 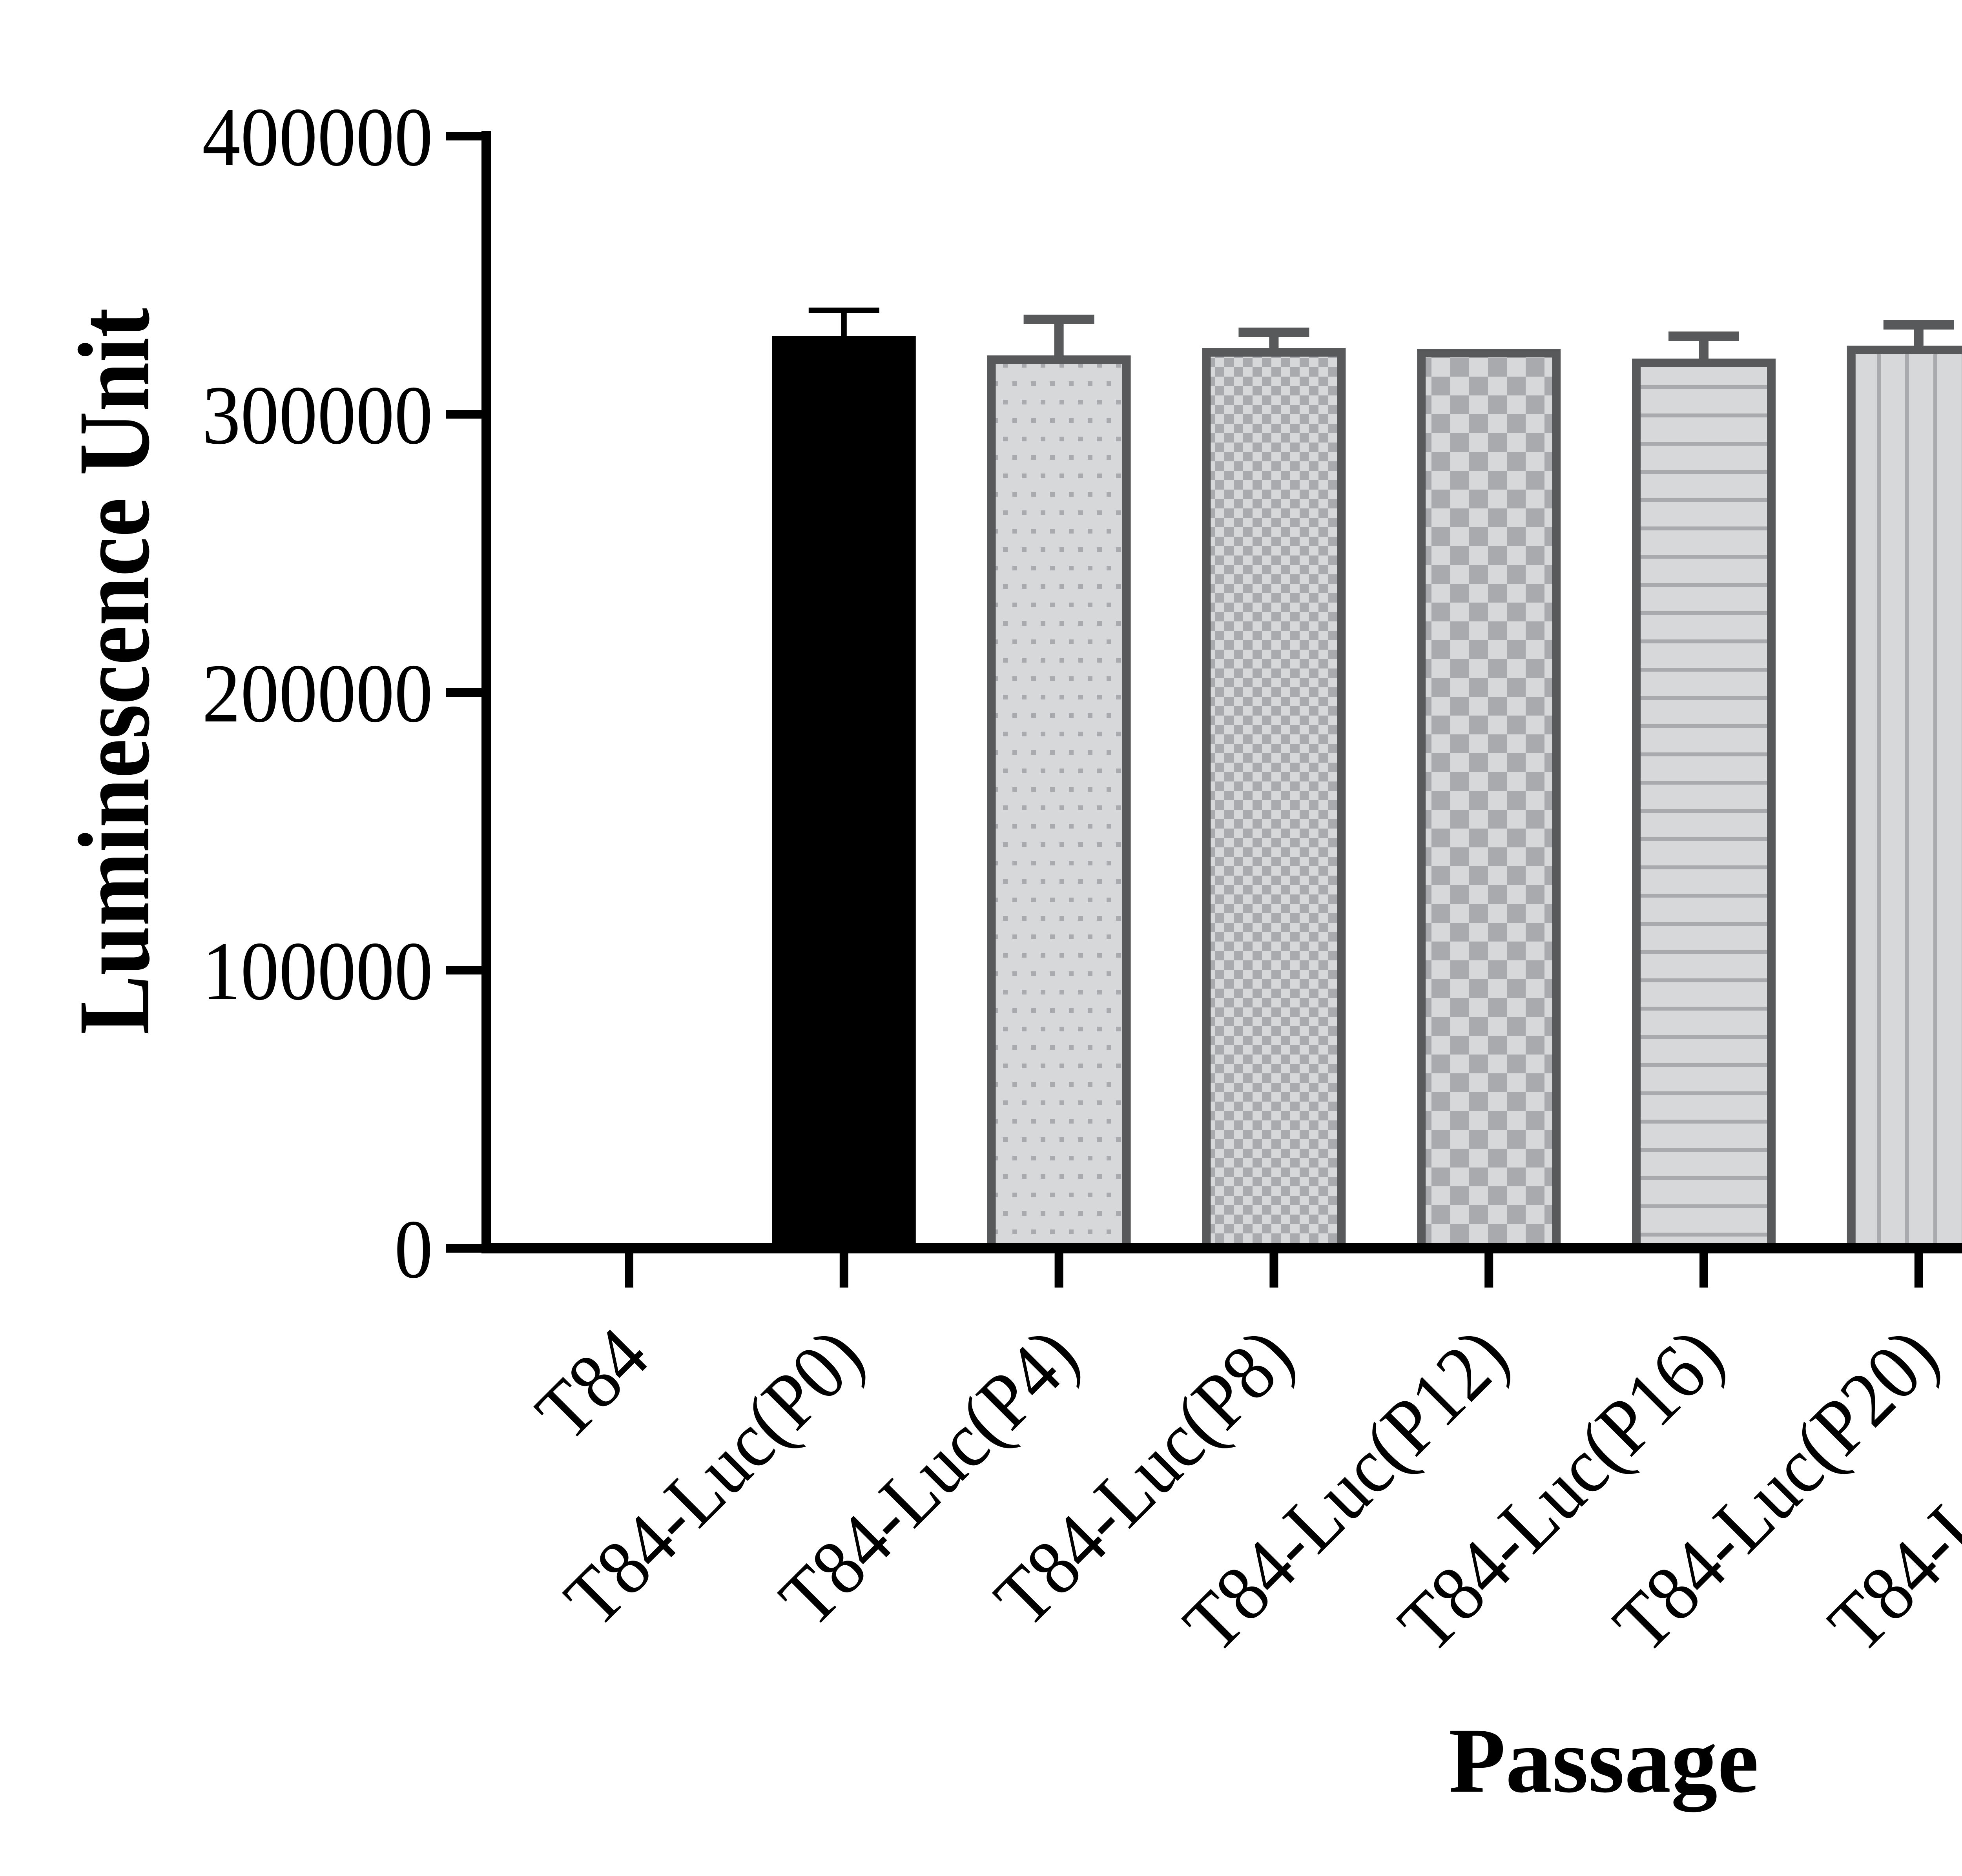 I want to click on svg-text: 0, so click(x=414, y=1249).